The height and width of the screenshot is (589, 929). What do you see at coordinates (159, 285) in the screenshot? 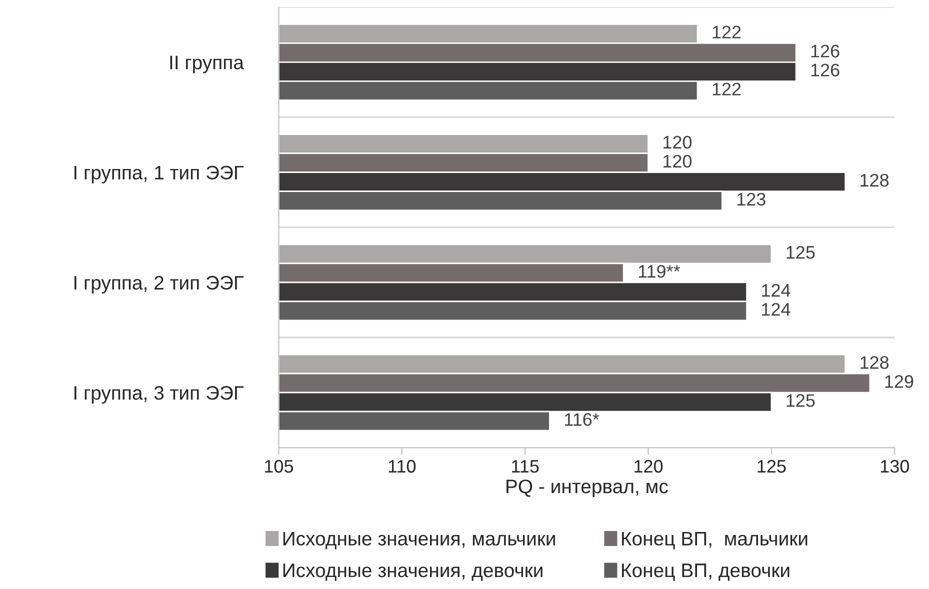
I see `y-tick-label: I группа, 2 тип ЭЭГ` at bounding box center [159, 285].